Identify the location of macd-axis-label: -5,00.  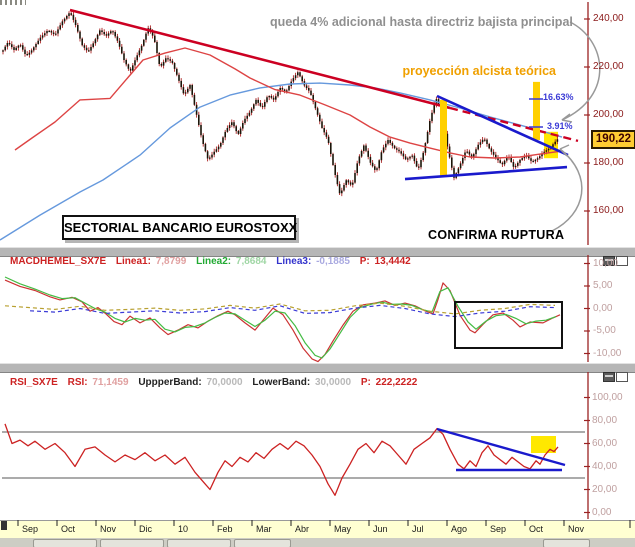
(604, 330).